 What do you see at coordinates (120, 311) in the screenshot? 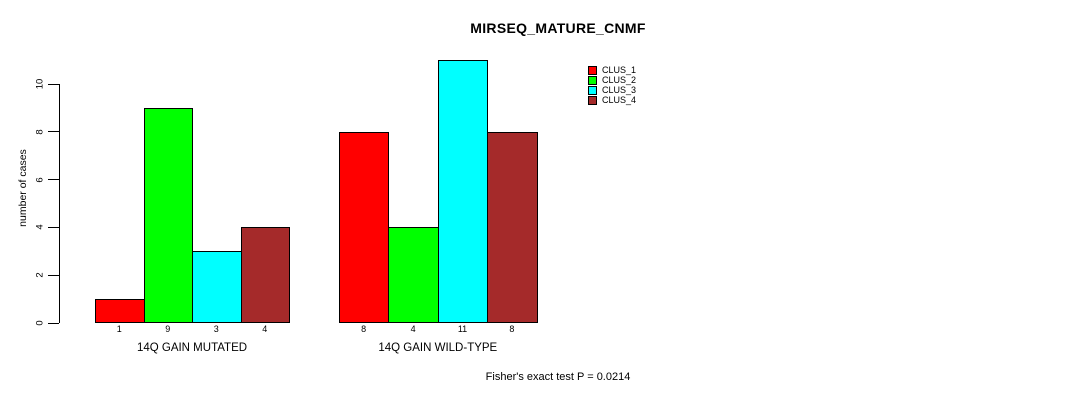
I see `bar-clus_1-group1` at bounding box center [120, 311].